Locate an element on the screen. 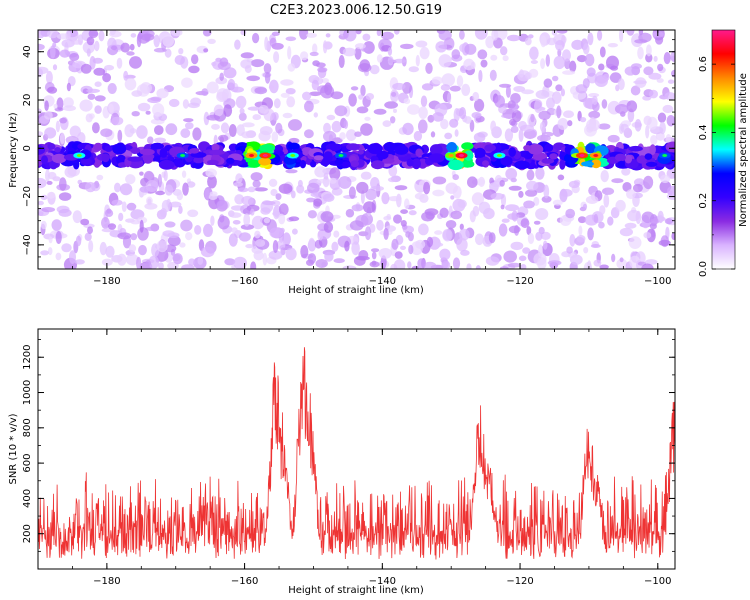 The width and height of the screenshot is (750, 600). colorbar-tick-label: 0.0 is located at coordinates (703, 269).